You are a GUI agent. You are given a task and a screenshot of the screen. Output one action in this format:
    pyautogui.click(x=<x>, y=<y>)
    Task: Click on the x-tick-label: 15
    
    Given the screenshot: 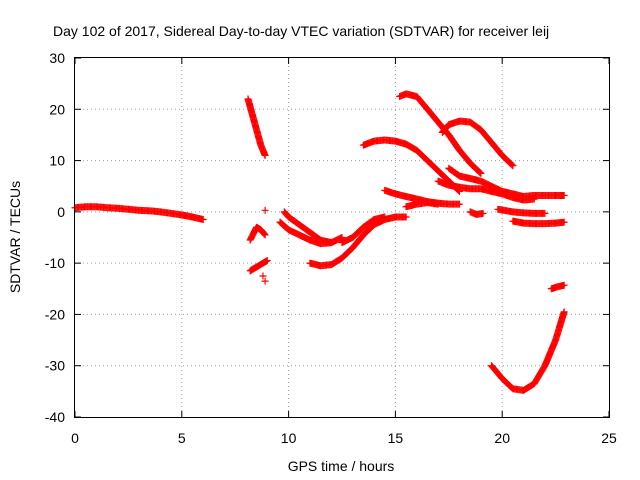 What is the action you would take?
    pyautogui.click(x=396, y=438)
    